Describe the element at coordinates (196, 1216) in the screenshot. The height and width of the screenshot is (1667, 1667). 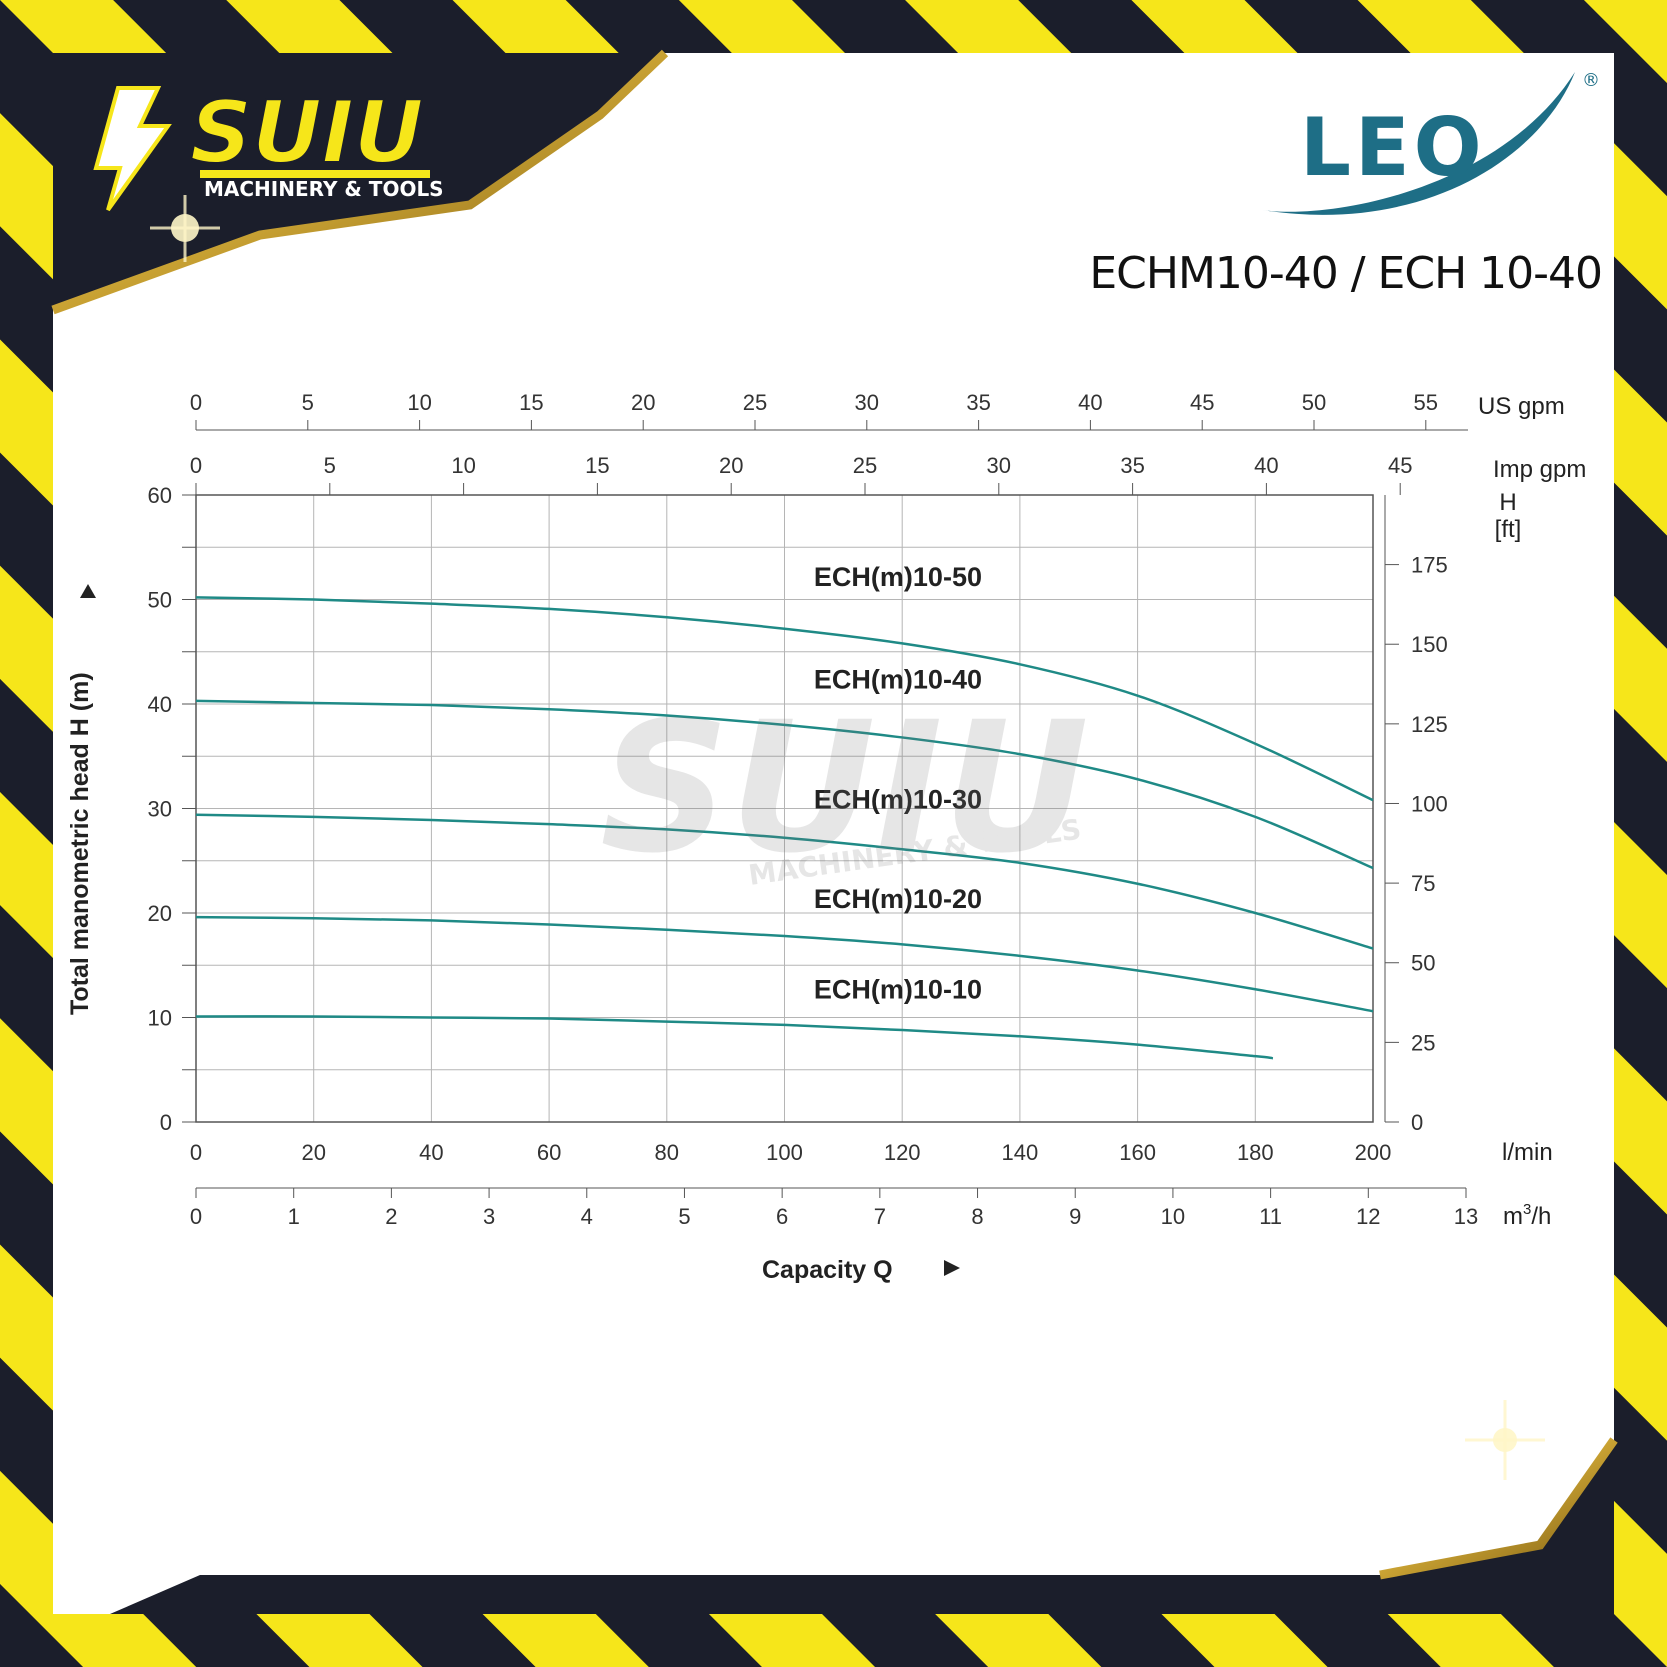
I see `x-m3h-tick-label: 0` at that location.